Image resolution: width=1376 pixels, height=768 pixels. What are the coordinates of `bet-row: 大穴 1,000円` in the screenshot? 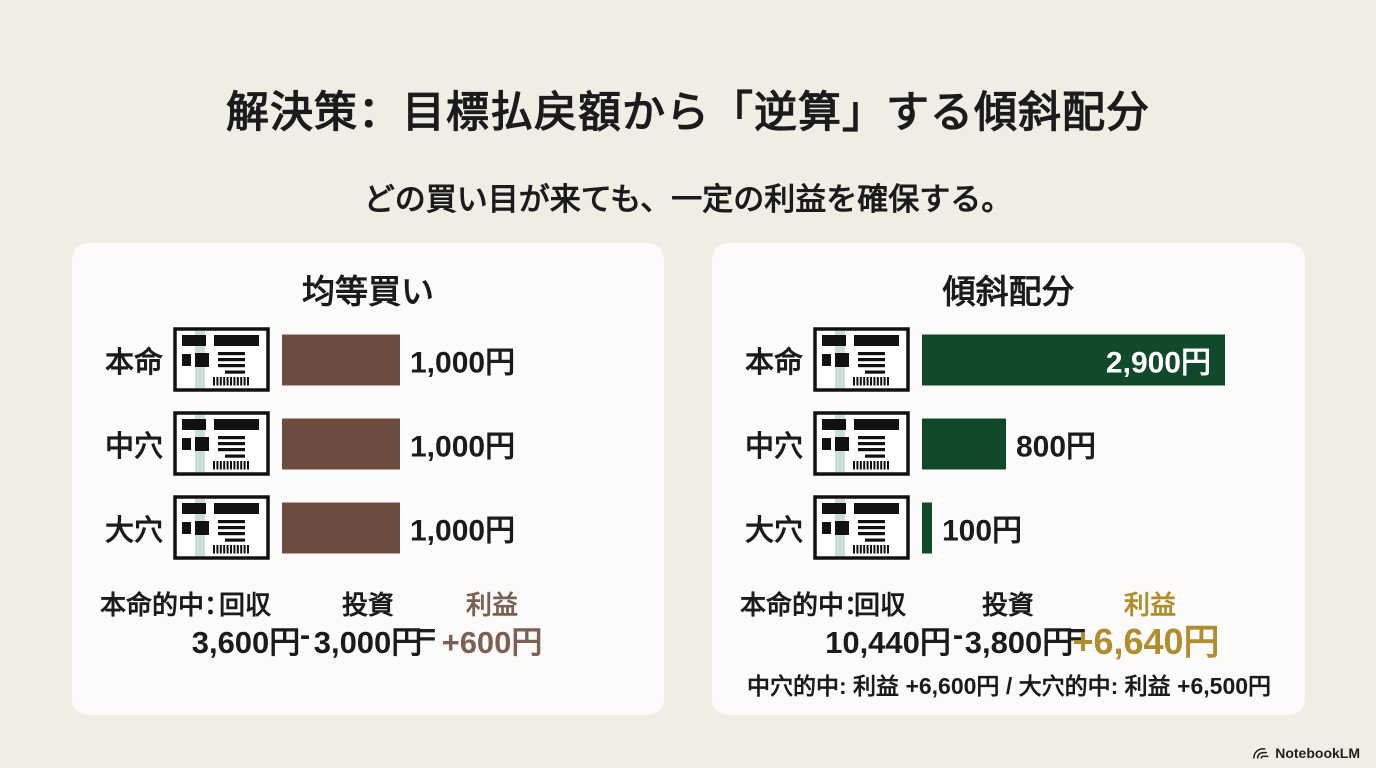 It's located at (368, 527).